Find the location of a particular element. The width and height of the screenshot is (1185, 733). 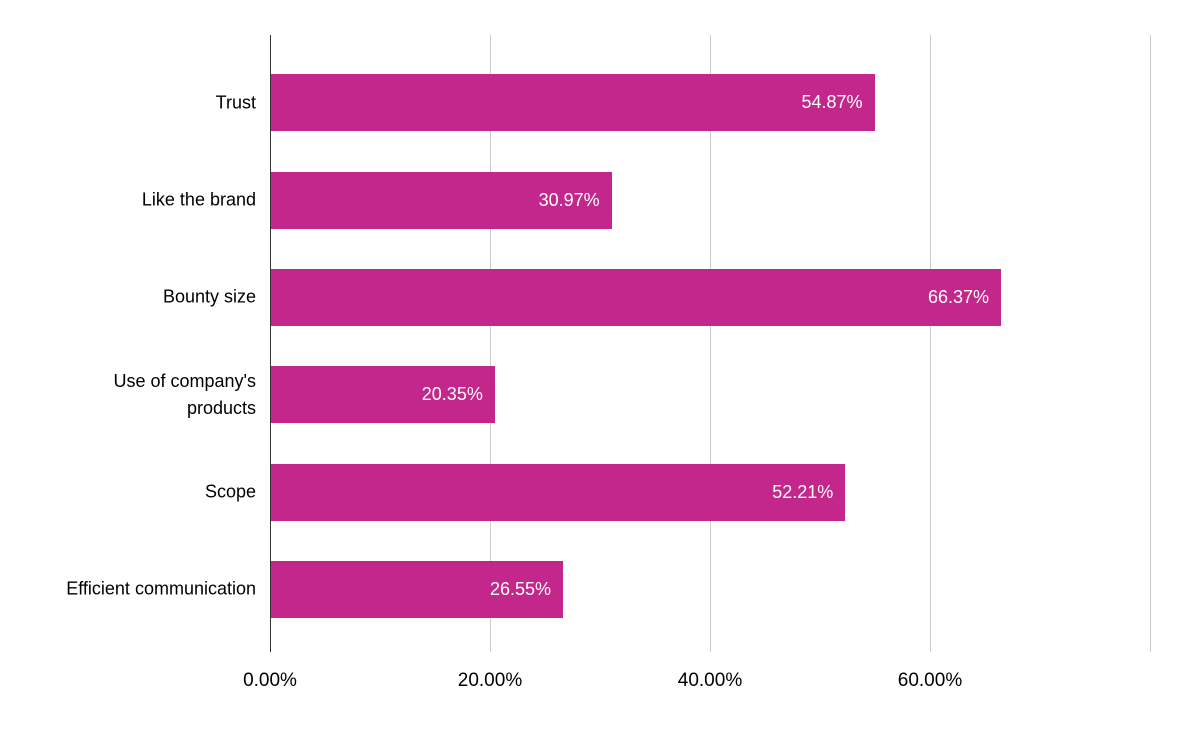

bar-value-label: 30.97% is located at coordinates (569, 199).